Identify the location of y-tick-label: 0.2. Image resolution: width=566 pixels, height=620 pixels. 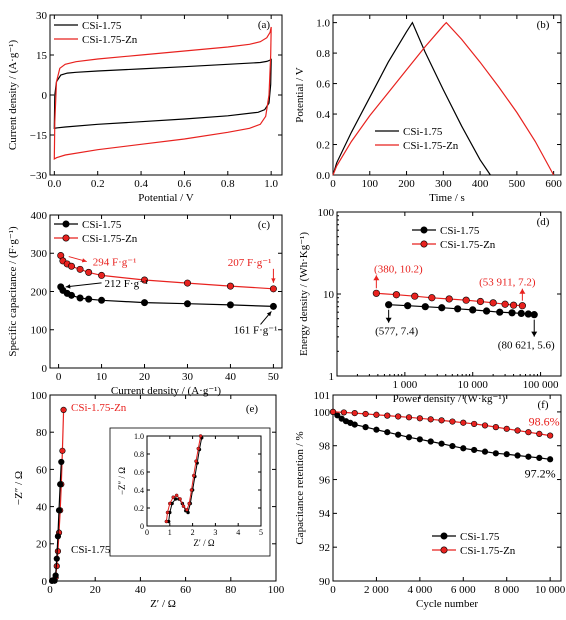
(323, 145).